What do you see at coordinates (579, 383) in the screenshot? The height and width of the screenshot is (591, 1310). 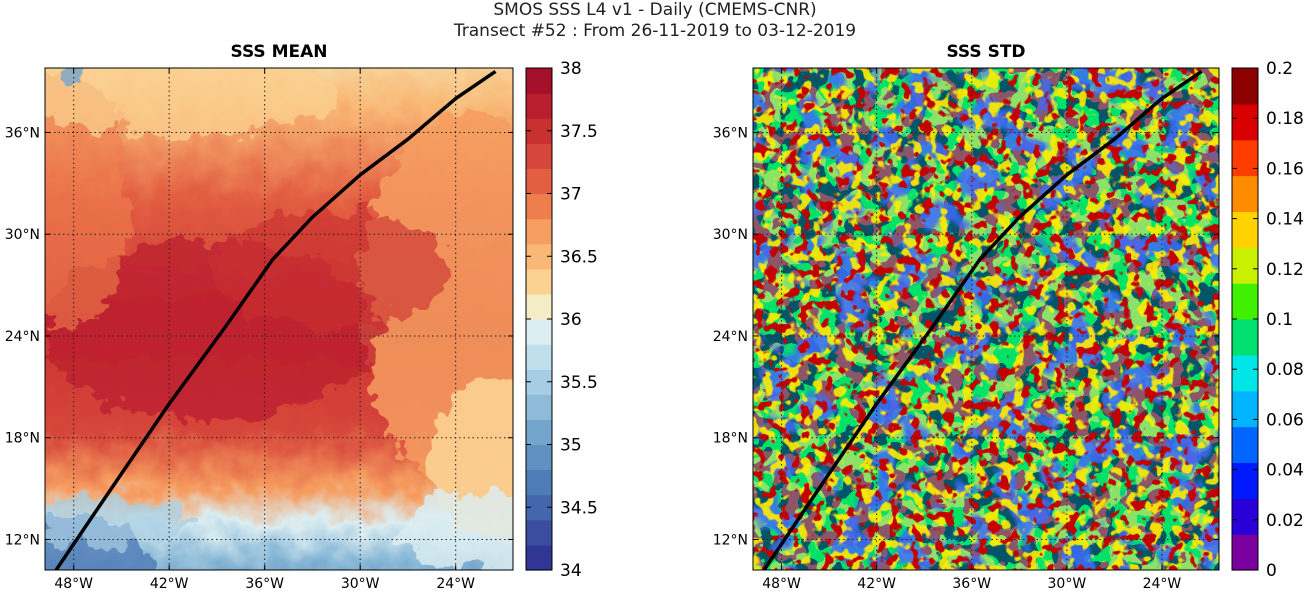 I see `colorbar-tick-label: 35.5` at bounding box center [579, 383].